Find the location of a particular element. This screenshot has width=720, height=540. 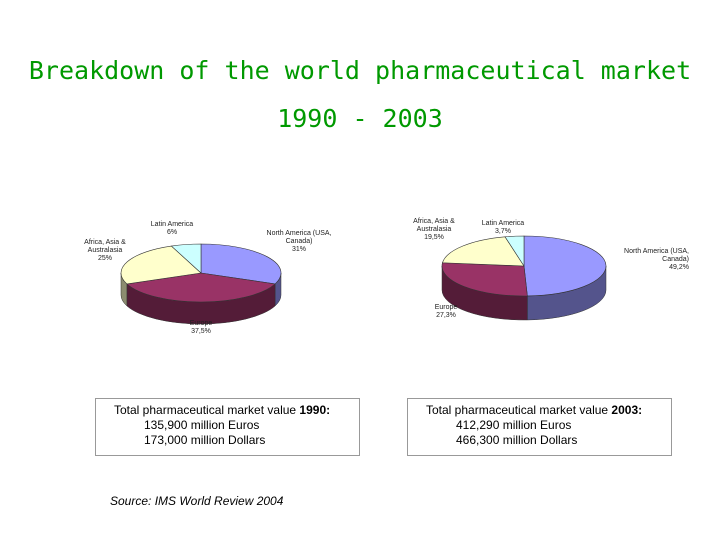

total-value-year: 2003: is located at coordinates (627, 410).